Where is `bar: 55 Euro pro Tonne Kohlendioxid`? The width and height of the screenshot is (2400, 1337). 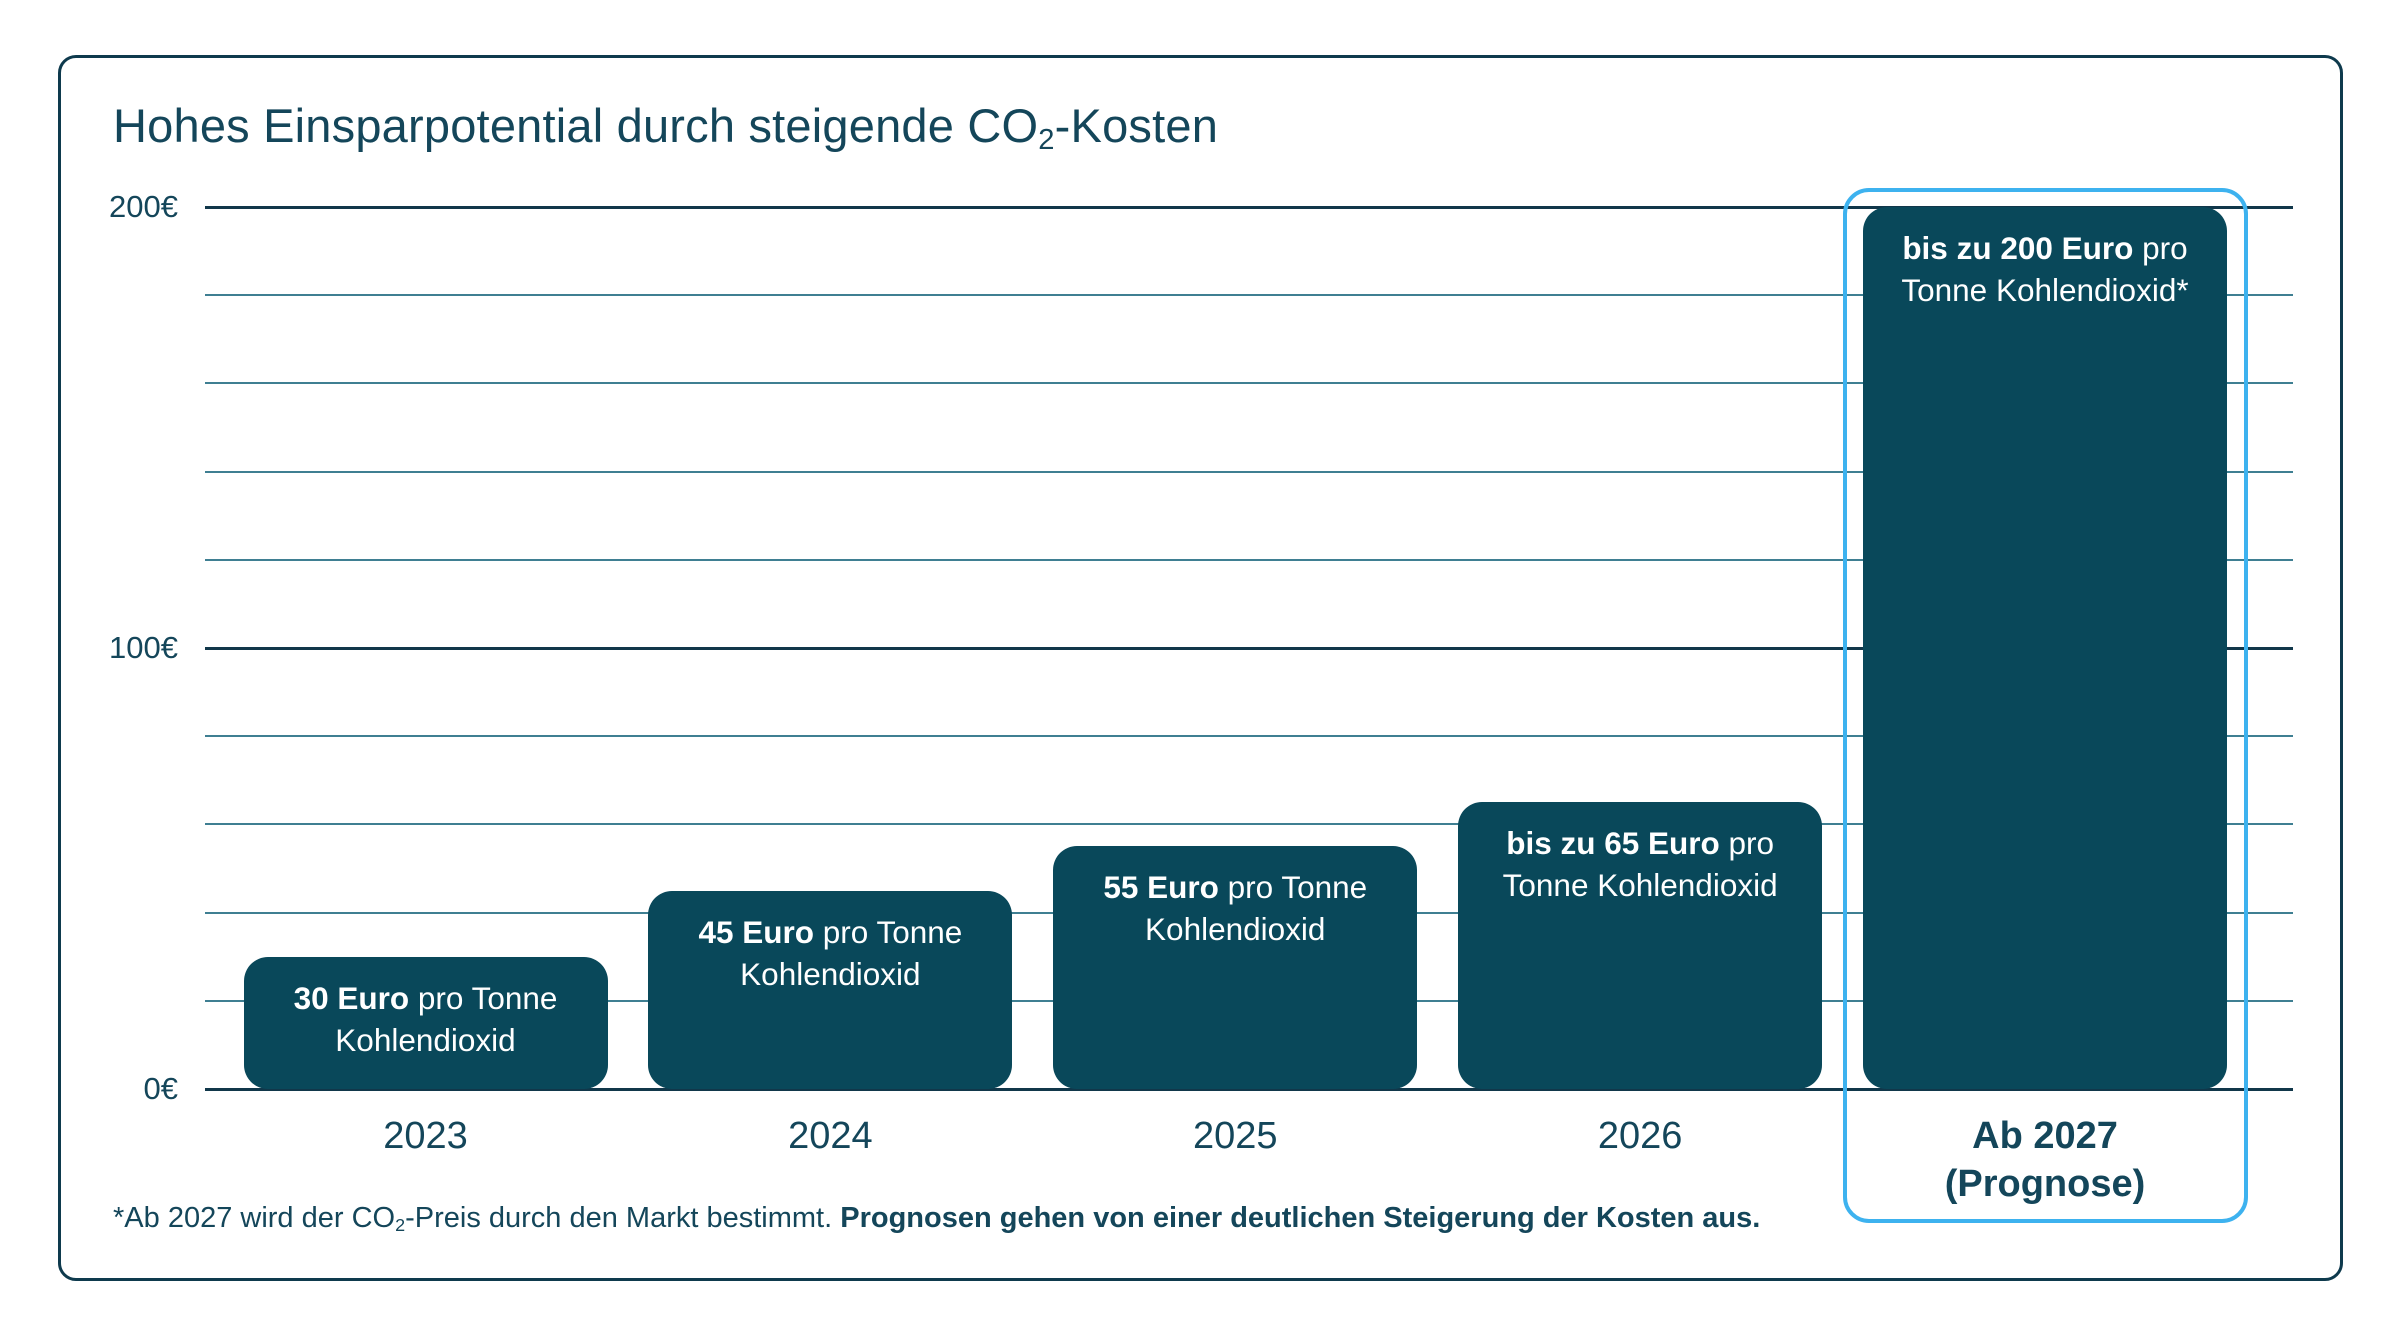 bar: 55 Euro pro Tonne Kohlendioxid is located at coordinates (1235, 967).